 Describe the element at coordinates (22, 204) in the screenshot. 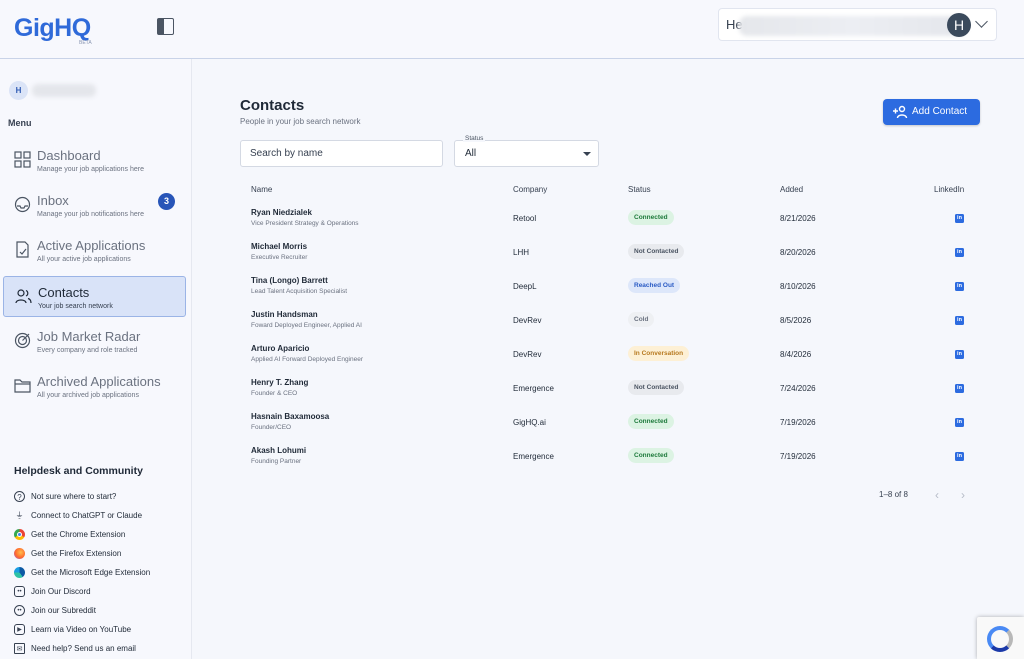

I see `inbox-icon` at that location.